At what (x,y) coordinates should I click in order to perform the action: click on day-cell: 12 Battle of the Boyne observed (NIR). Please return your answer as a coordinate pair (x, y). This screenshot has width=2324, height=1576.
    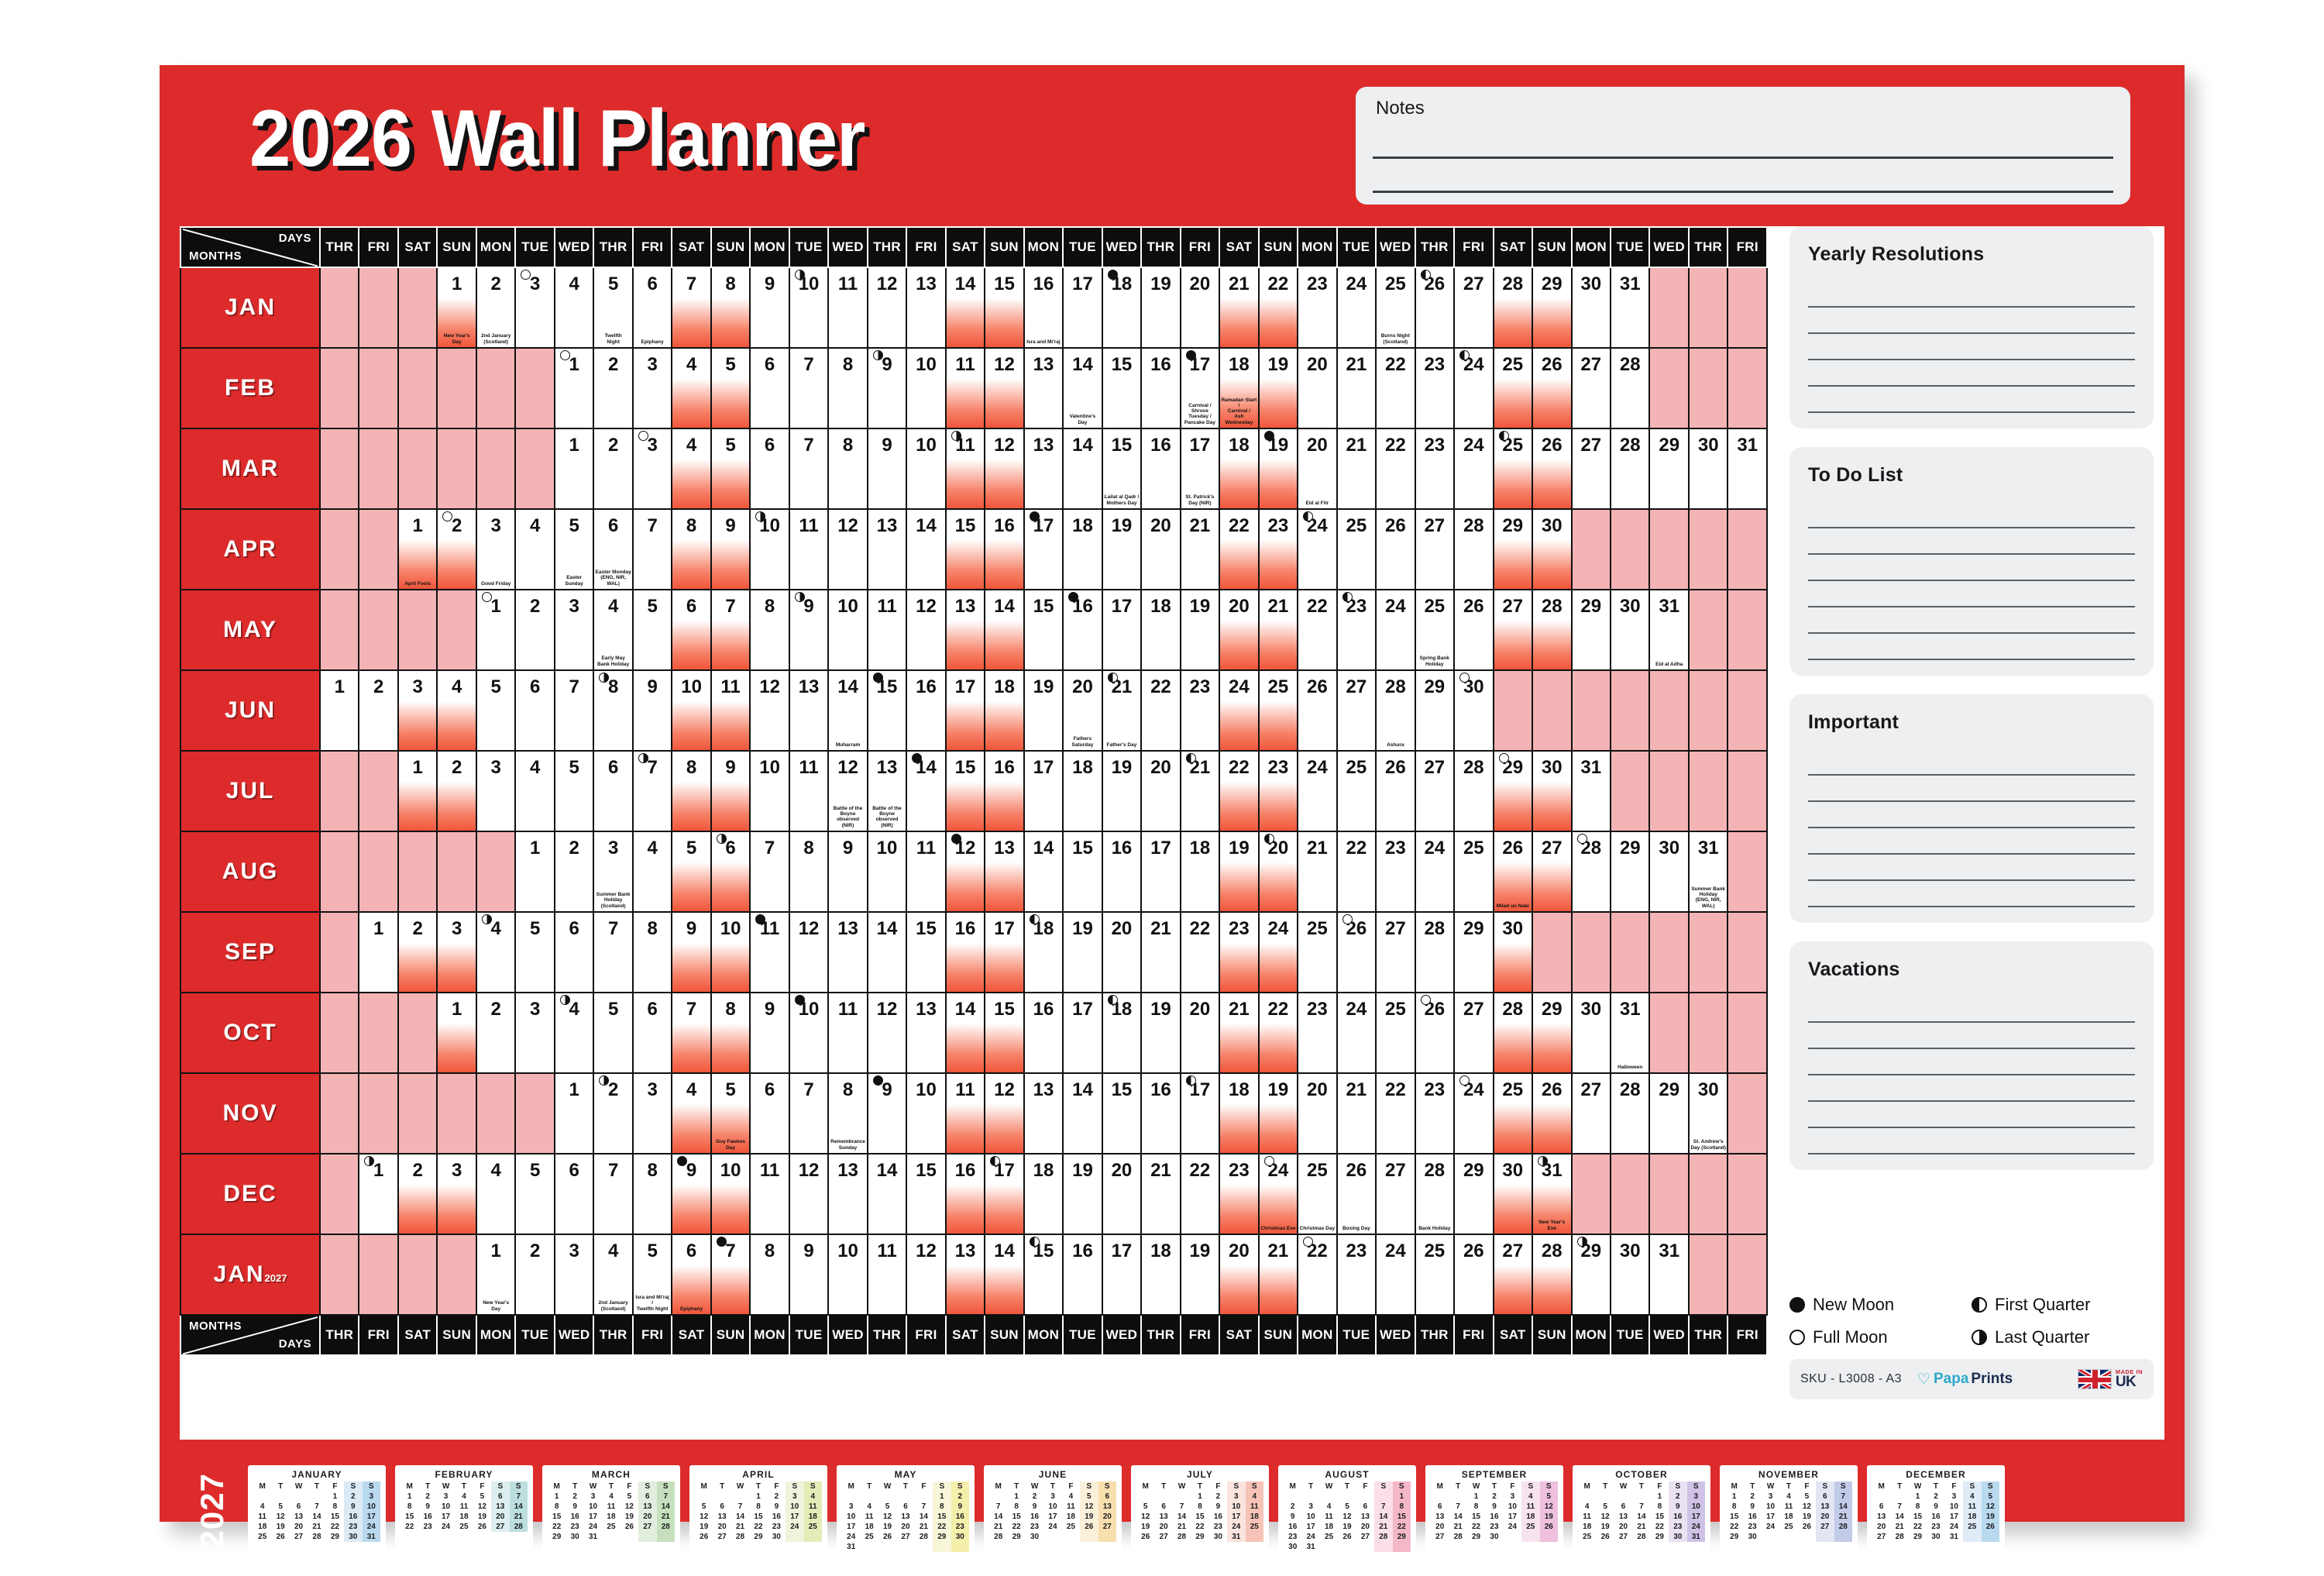
    Looking at the image, I should click on (847, 791).